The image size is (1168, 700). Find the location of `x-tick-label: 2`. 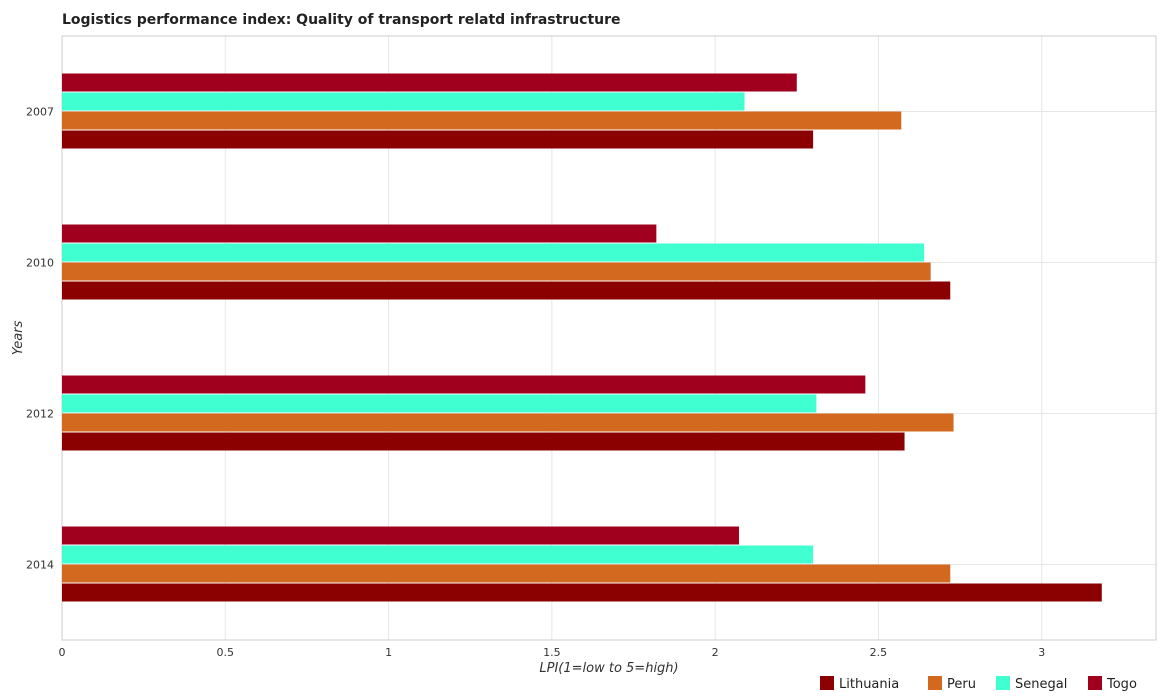

x-tick-label: 2 is located at coordinates (715, 652).